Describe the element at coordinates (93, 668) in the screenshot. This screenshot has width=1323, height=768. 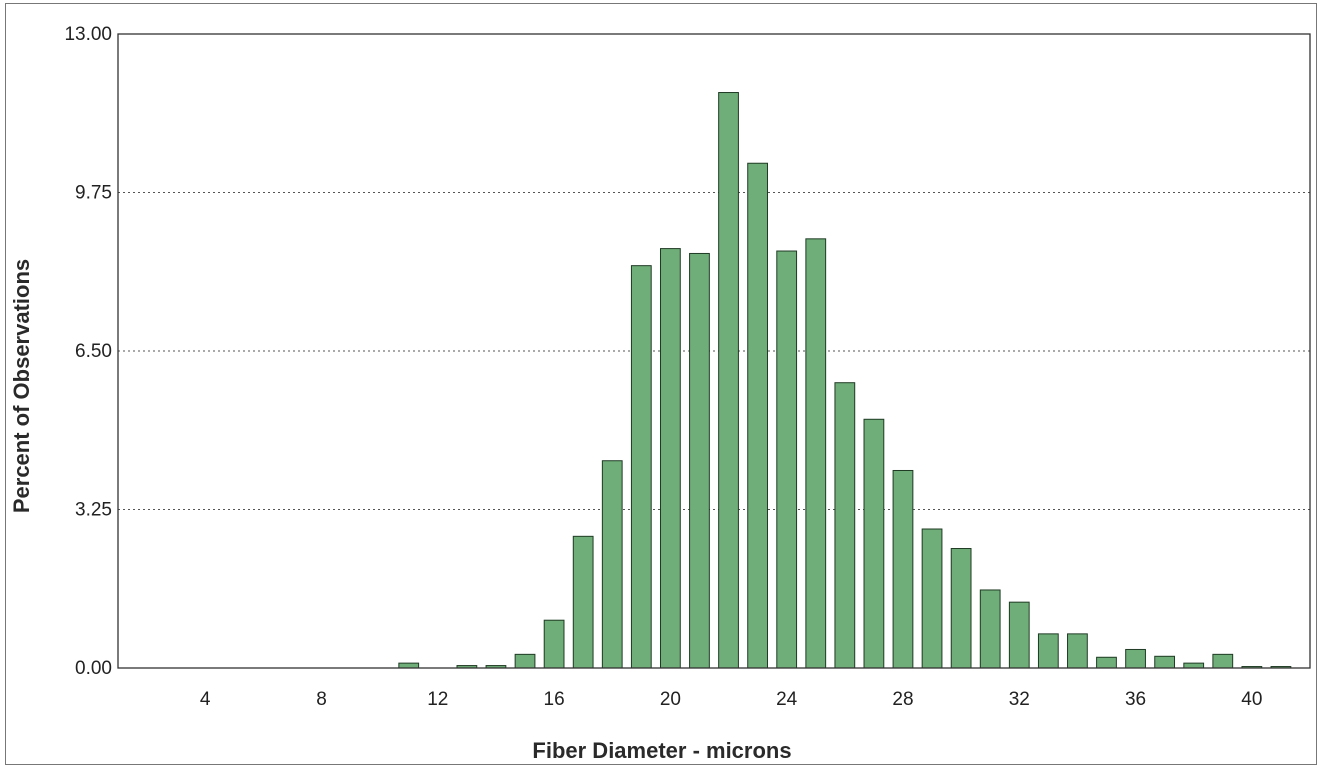
I see `y-tick-label: 0.00` at that location.